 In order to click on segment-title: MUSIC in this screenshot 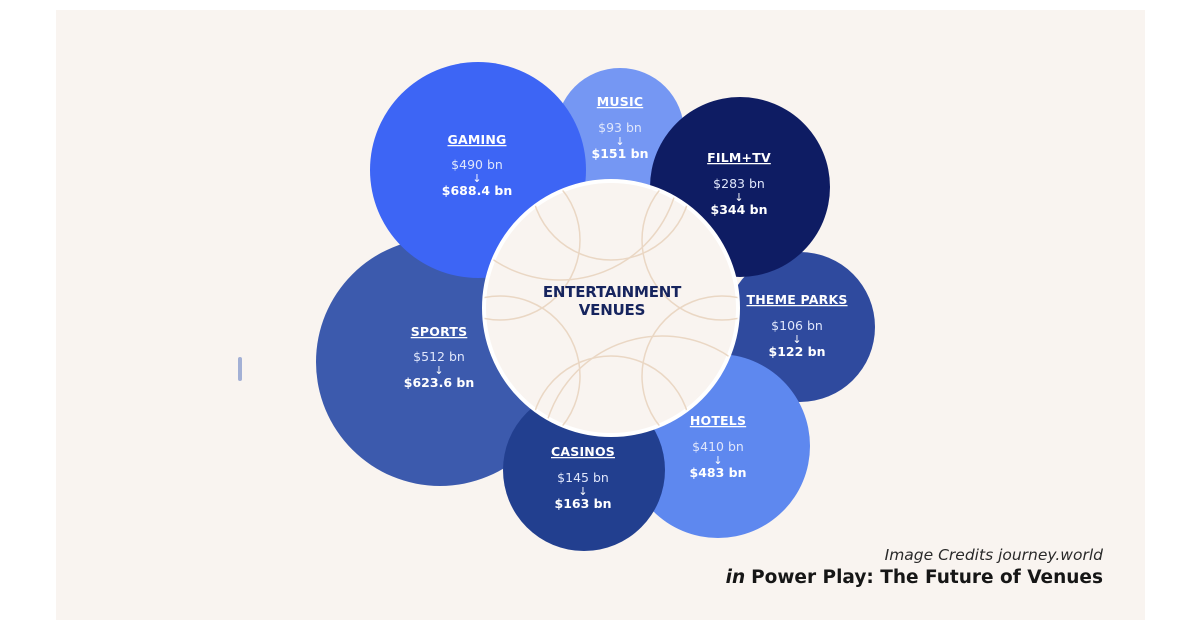, I will do `click(620, 101)`.